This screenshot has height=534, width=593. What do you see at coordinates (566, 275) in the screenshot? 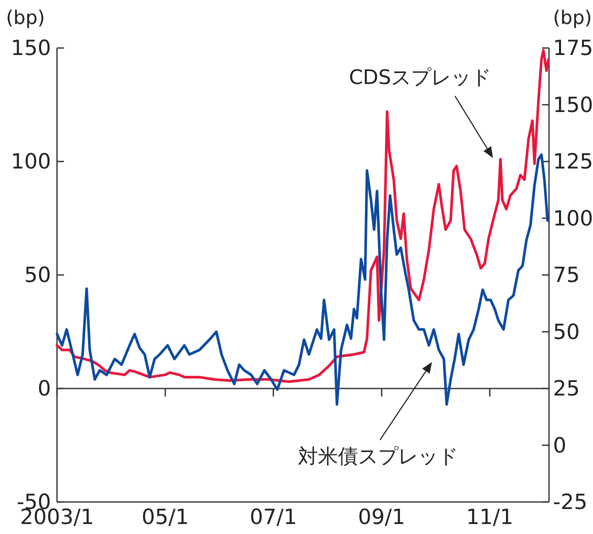
I see `y2-tick-label: 75` at bounding box center [566, 275].